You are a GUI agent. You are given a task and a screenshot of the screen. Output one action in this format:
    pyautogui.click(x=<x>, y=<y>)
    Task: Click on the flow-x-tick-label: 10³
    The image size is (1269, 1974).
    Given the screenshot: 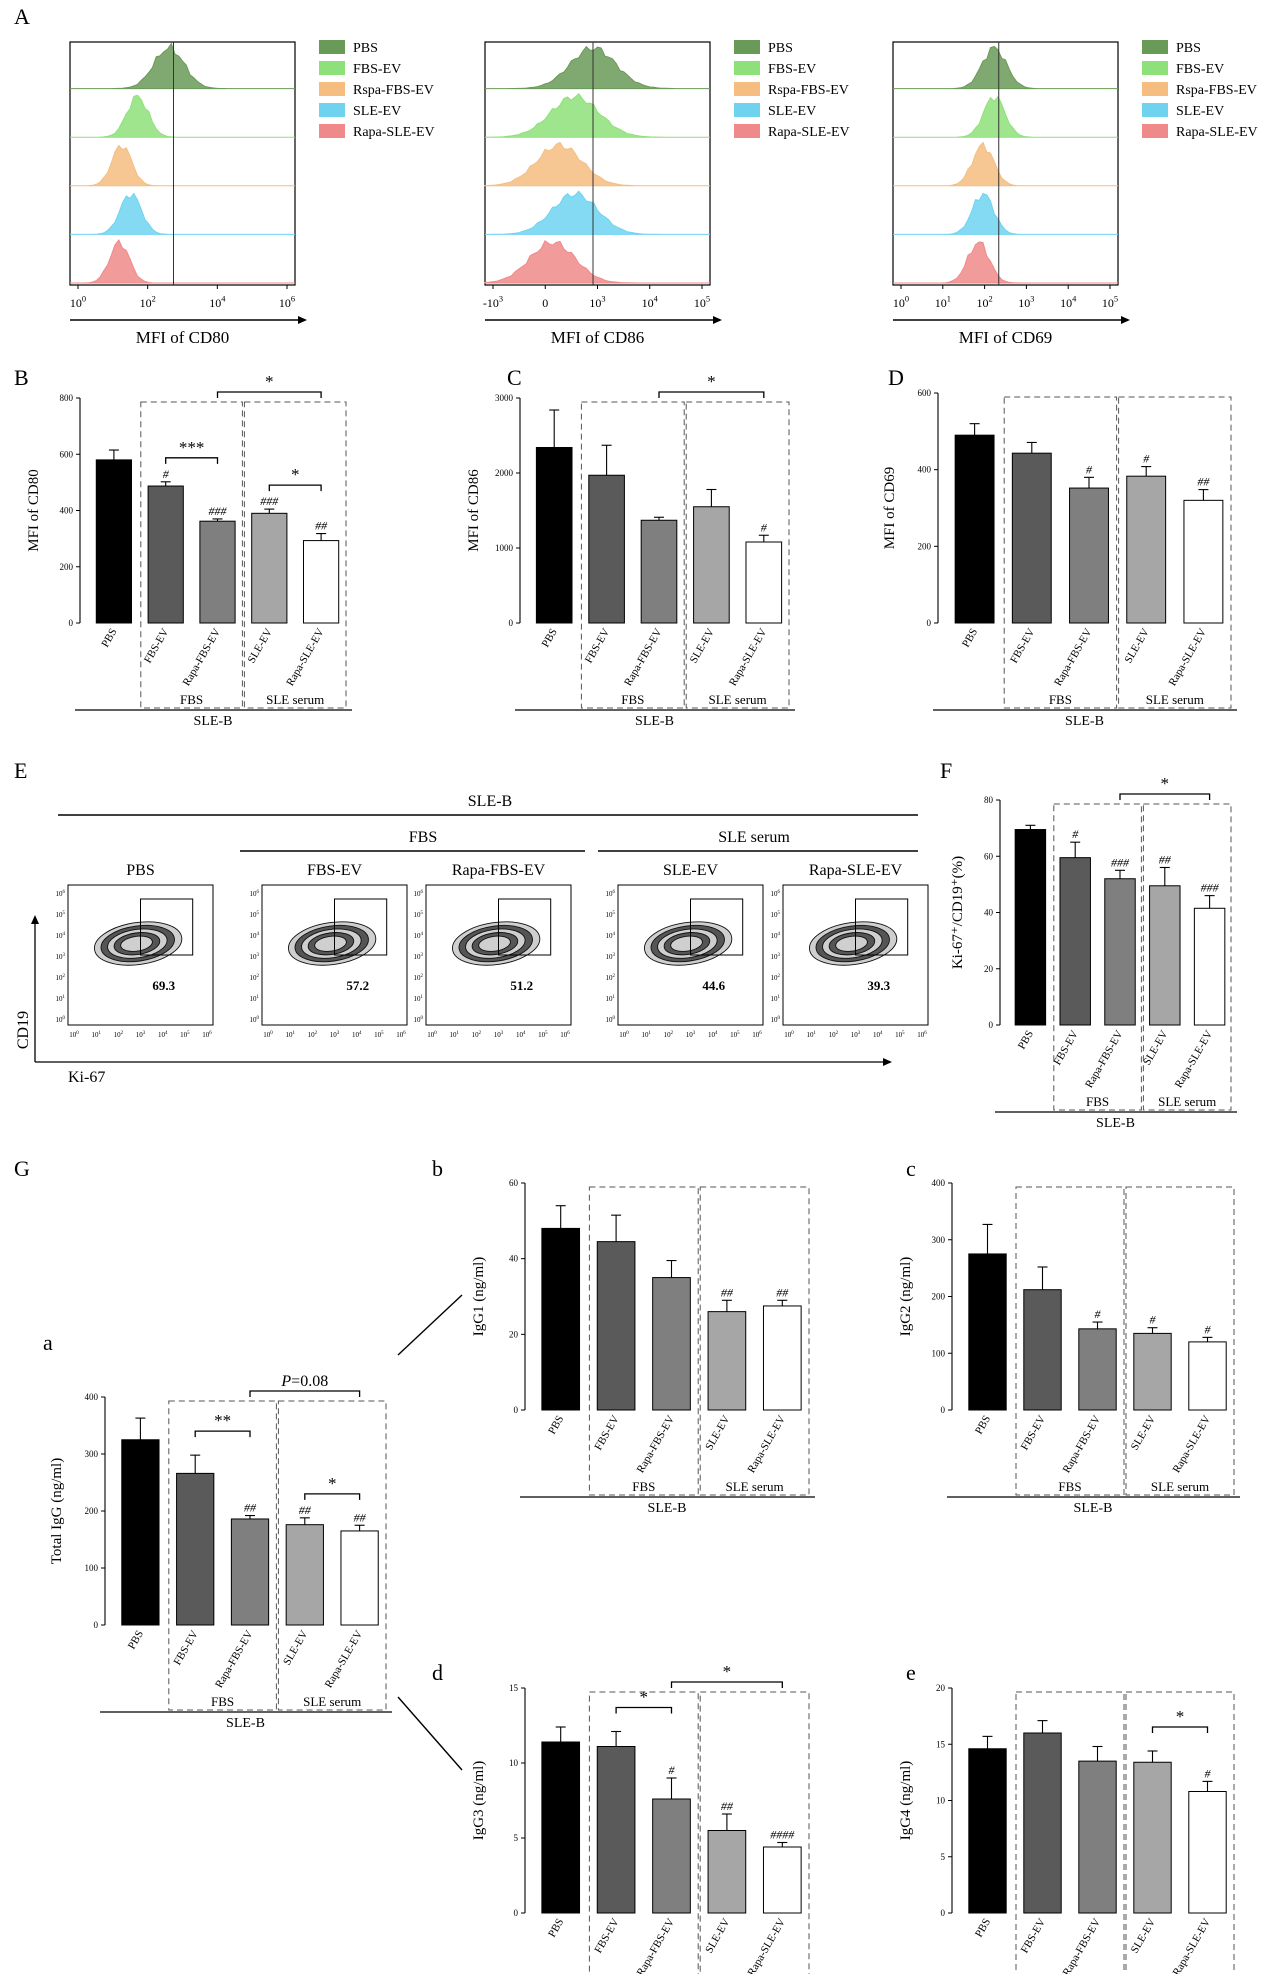 What is the action you would take?
    pyautogui.click(x=141, y=1035)
    